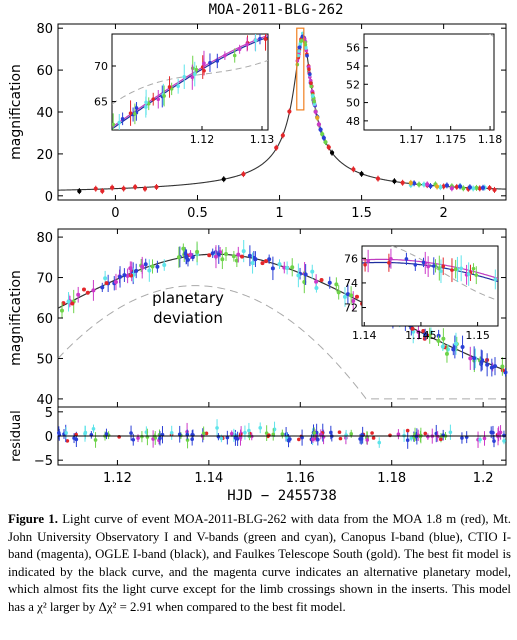 The width and height of the screenshot is (517, 640). I want to click on x-tick-label: 2, so click(444, 213).